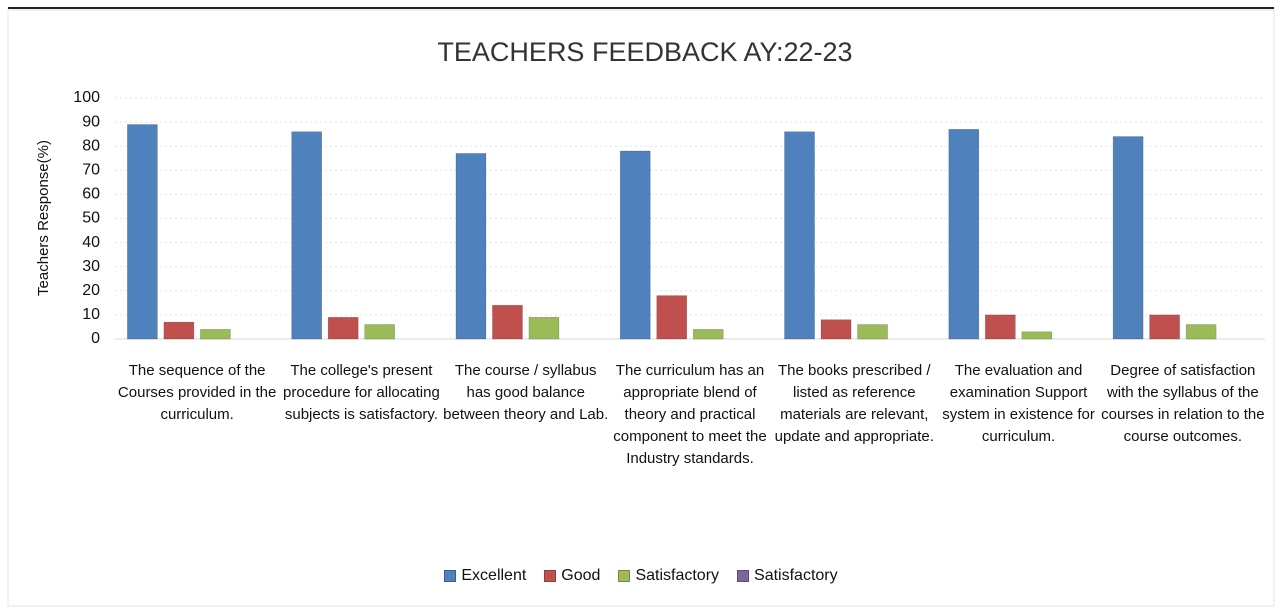 This screenshot has height=608, width=1282. Describe the element at coordinates (43, 218) in the screenshot. I see `y-axis-title: Teachers Response(%)` at that location.